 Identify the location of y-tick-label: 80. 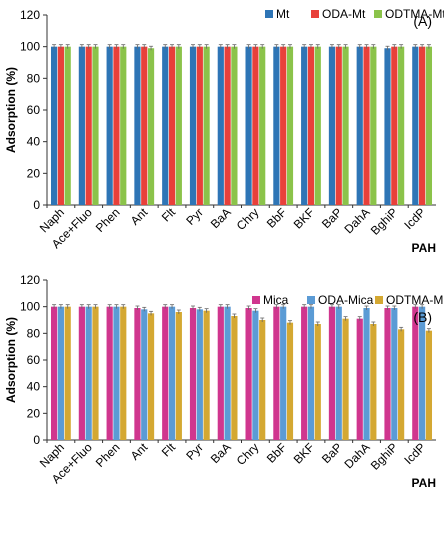
(34, 78).